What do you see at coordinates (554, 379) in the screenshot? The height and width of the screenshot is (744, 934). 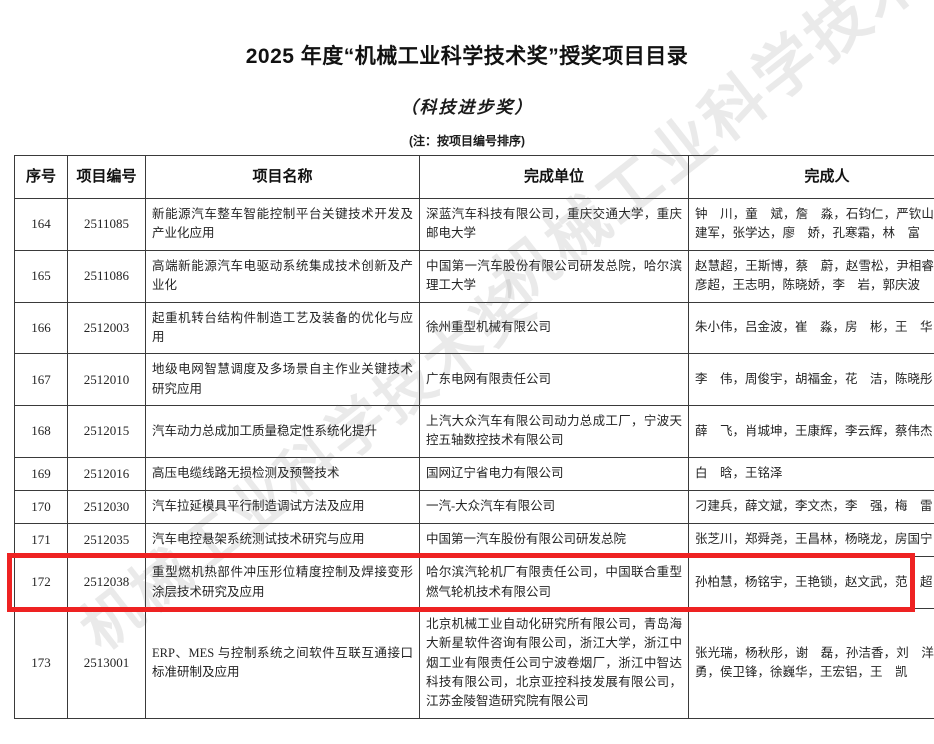 I see `cell-unit: 广东电网有限责任公司` at bounding box center [554, 379].